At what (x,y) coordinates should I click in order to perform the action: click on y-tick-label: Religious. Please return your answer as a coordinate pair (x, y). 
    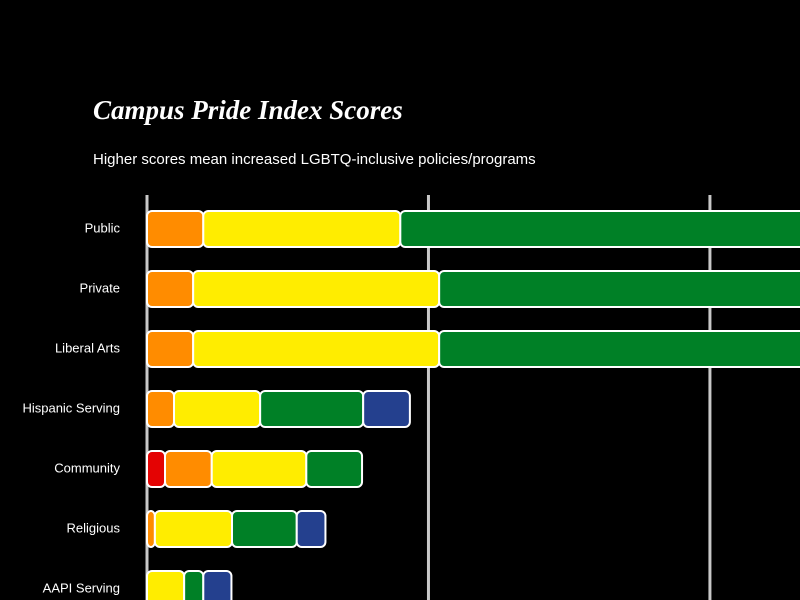
    Looking at the image, I should click on (94, 527).